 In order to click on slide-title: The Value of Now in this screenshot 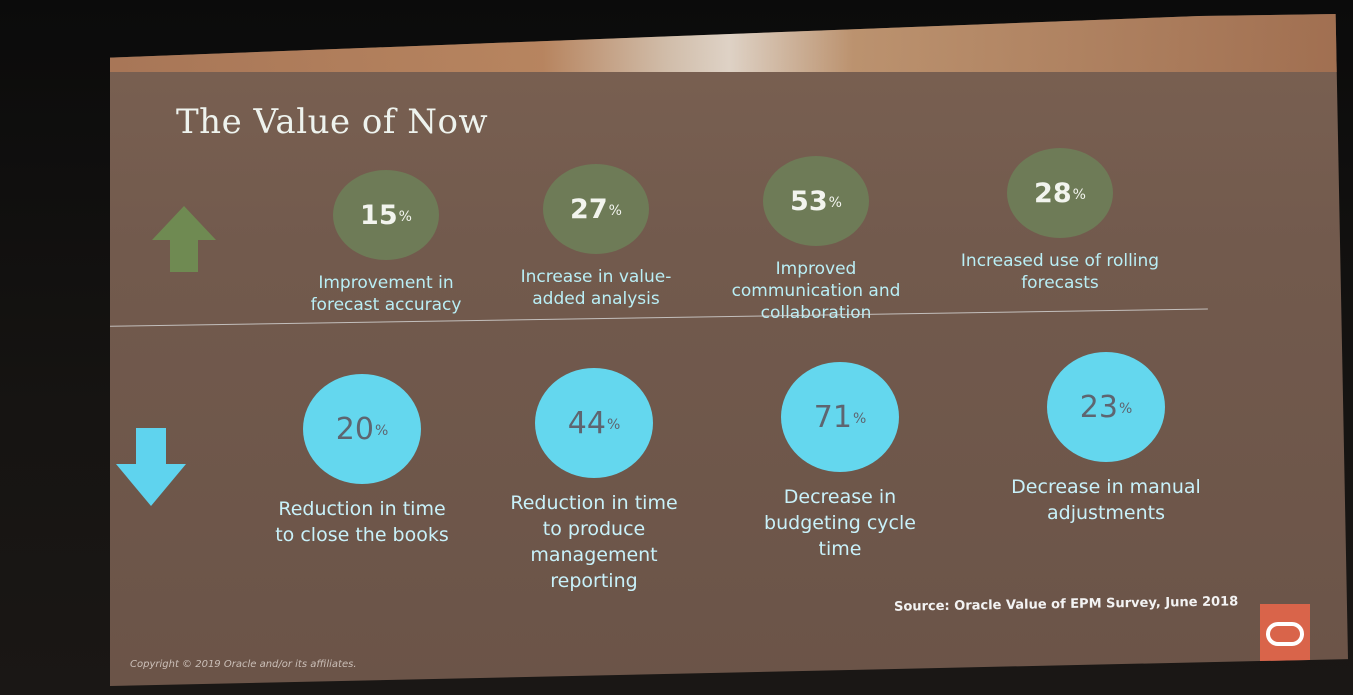, I will do `click(332, 122)`.